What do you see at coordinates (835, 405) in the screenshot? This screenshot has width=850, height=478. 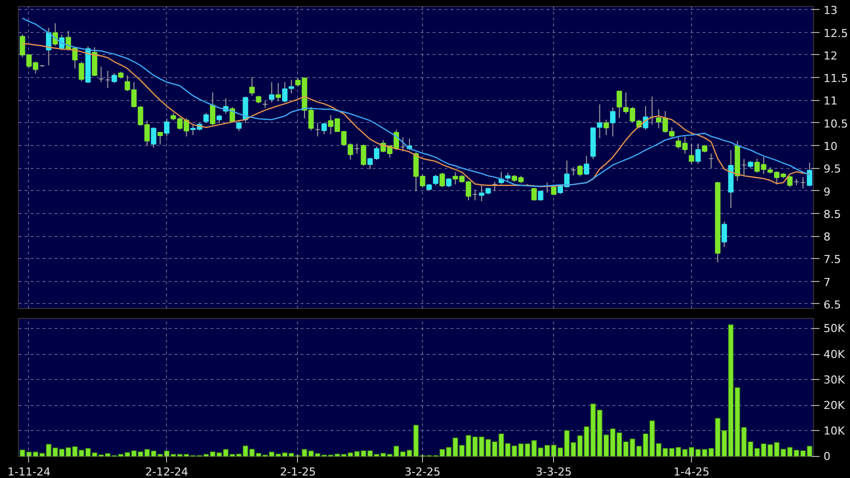 I see `y-tick-label: 20K` at bounding box center [835, 405].